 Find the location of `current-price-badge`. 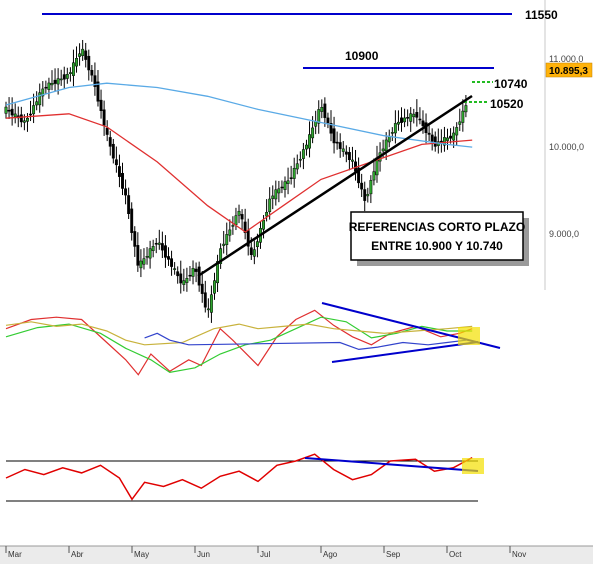

current-price-badge is located at coordinates (569, 70).